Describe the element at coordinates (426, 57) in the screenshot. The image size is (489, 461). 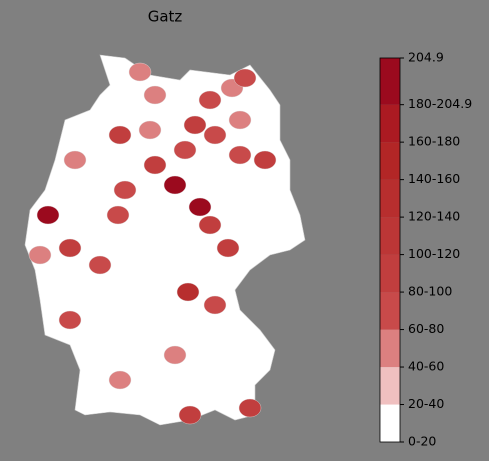
I see `colorbar-label: 204.9` at that location.